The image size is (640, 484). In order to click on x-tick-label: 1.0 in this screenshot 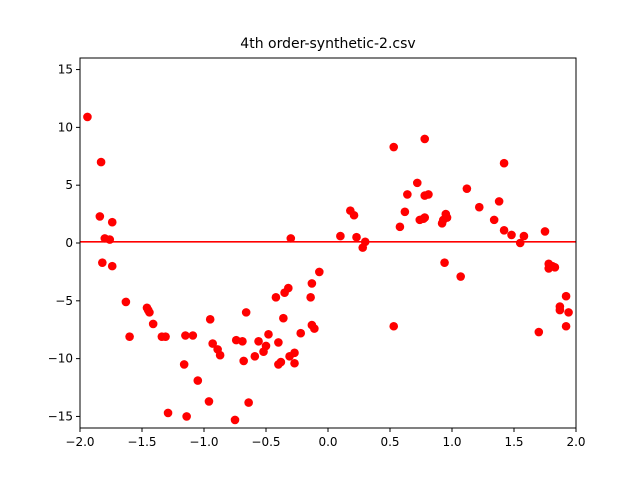, I will do `click(451, 442)`.